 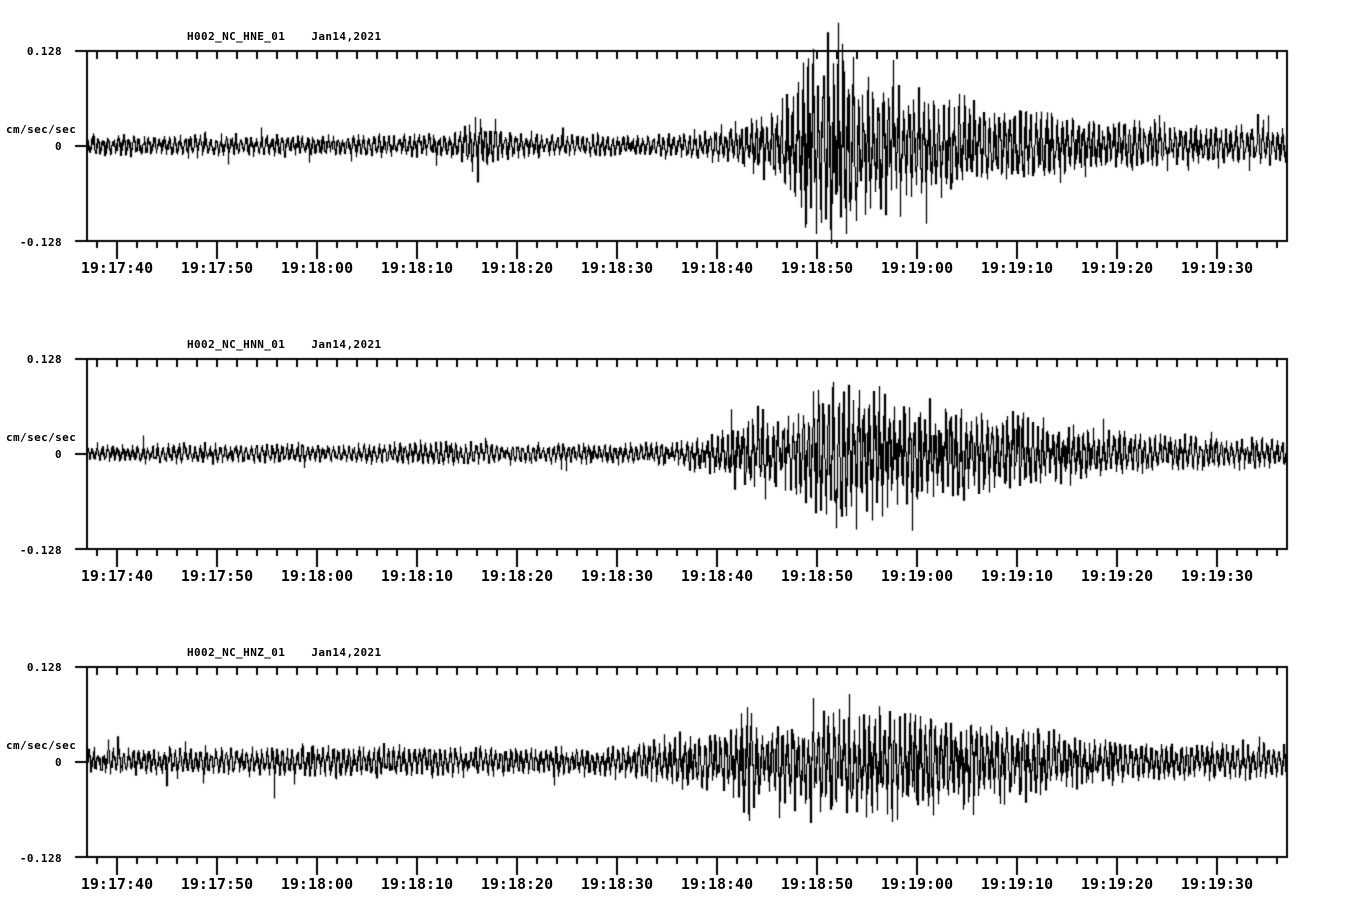 What do you see at coordinates (236, 652) in the screenshot?
I see `station-channel-label: H002_NC_HNZ_01` at bounding box center [236, 652].